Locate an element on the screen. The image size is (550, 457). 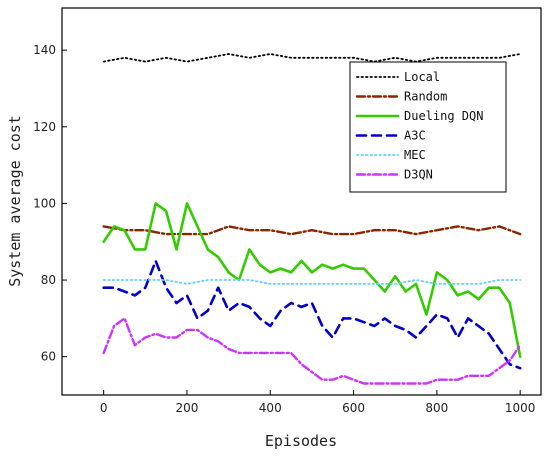
y-axis-label: System average cost is located at coordinates (15, 201).